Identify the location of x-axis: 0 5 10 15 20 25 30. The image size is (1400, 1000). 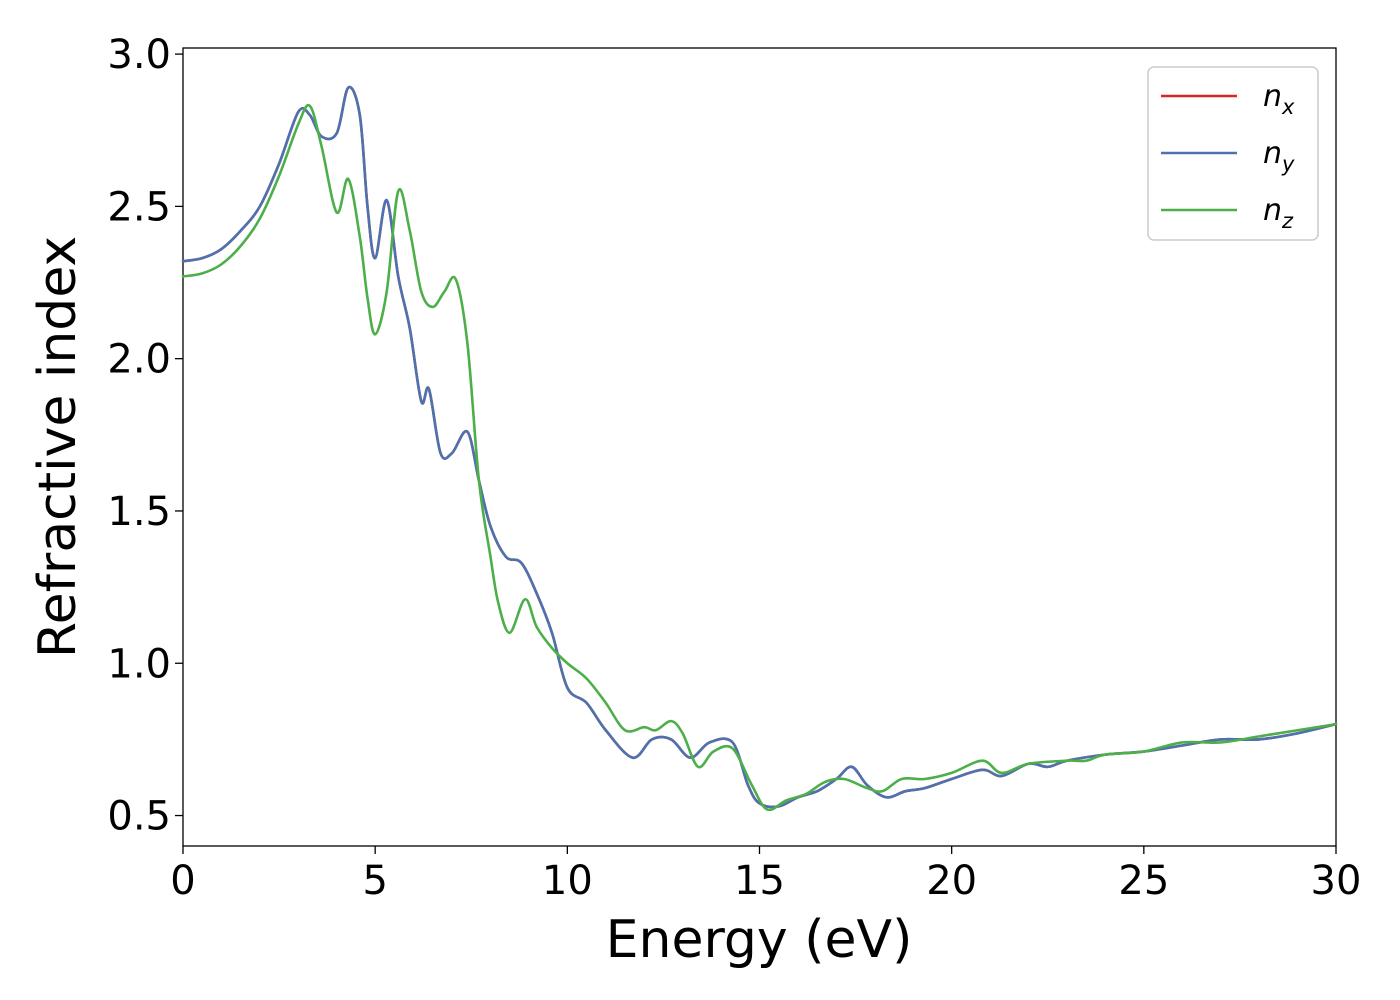
(765, 875).